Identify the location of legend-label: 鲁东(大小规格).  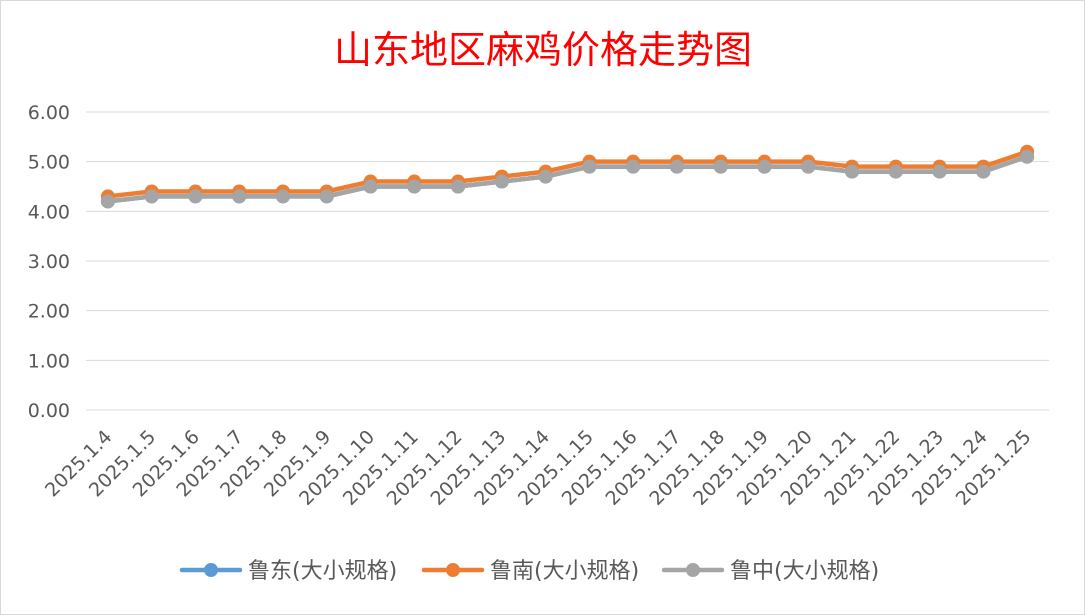
(322, 571).